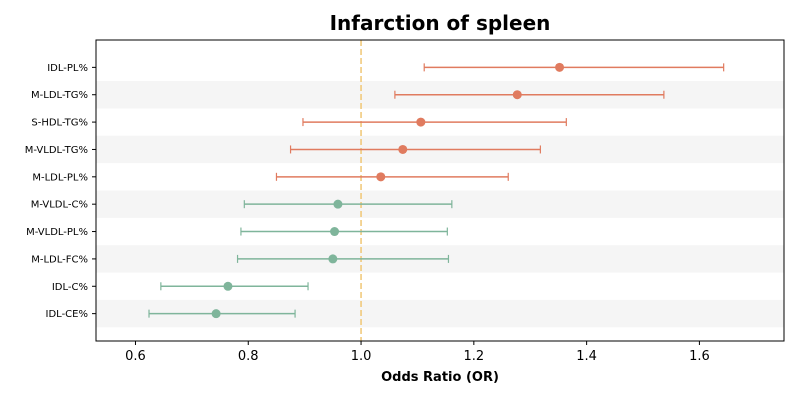  What do you see at coordinates (59, 95) in the screenshot?
I see `y-tick-label: M-LDL-TG%` at bounding box center [59, 95].